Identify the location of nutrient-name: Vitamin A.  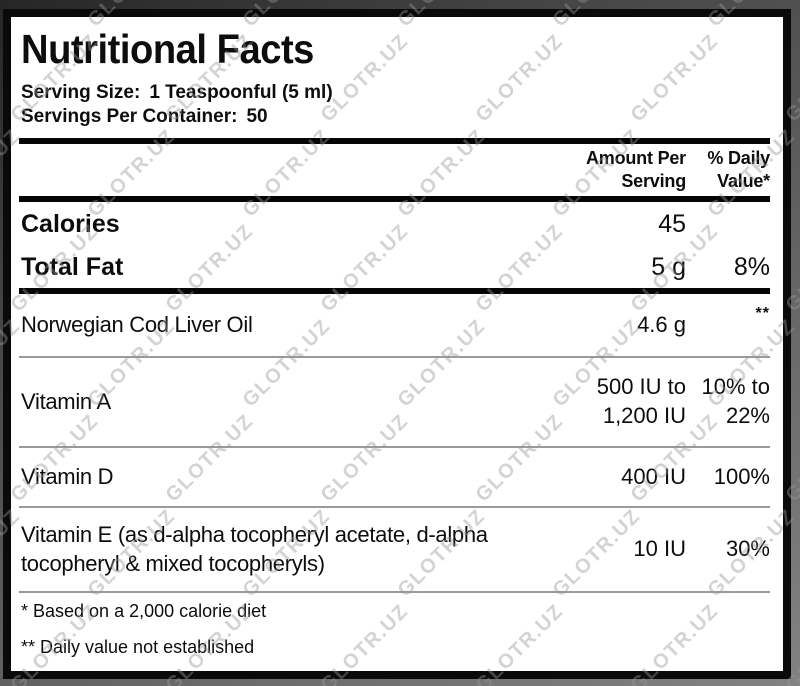
(66, 401).